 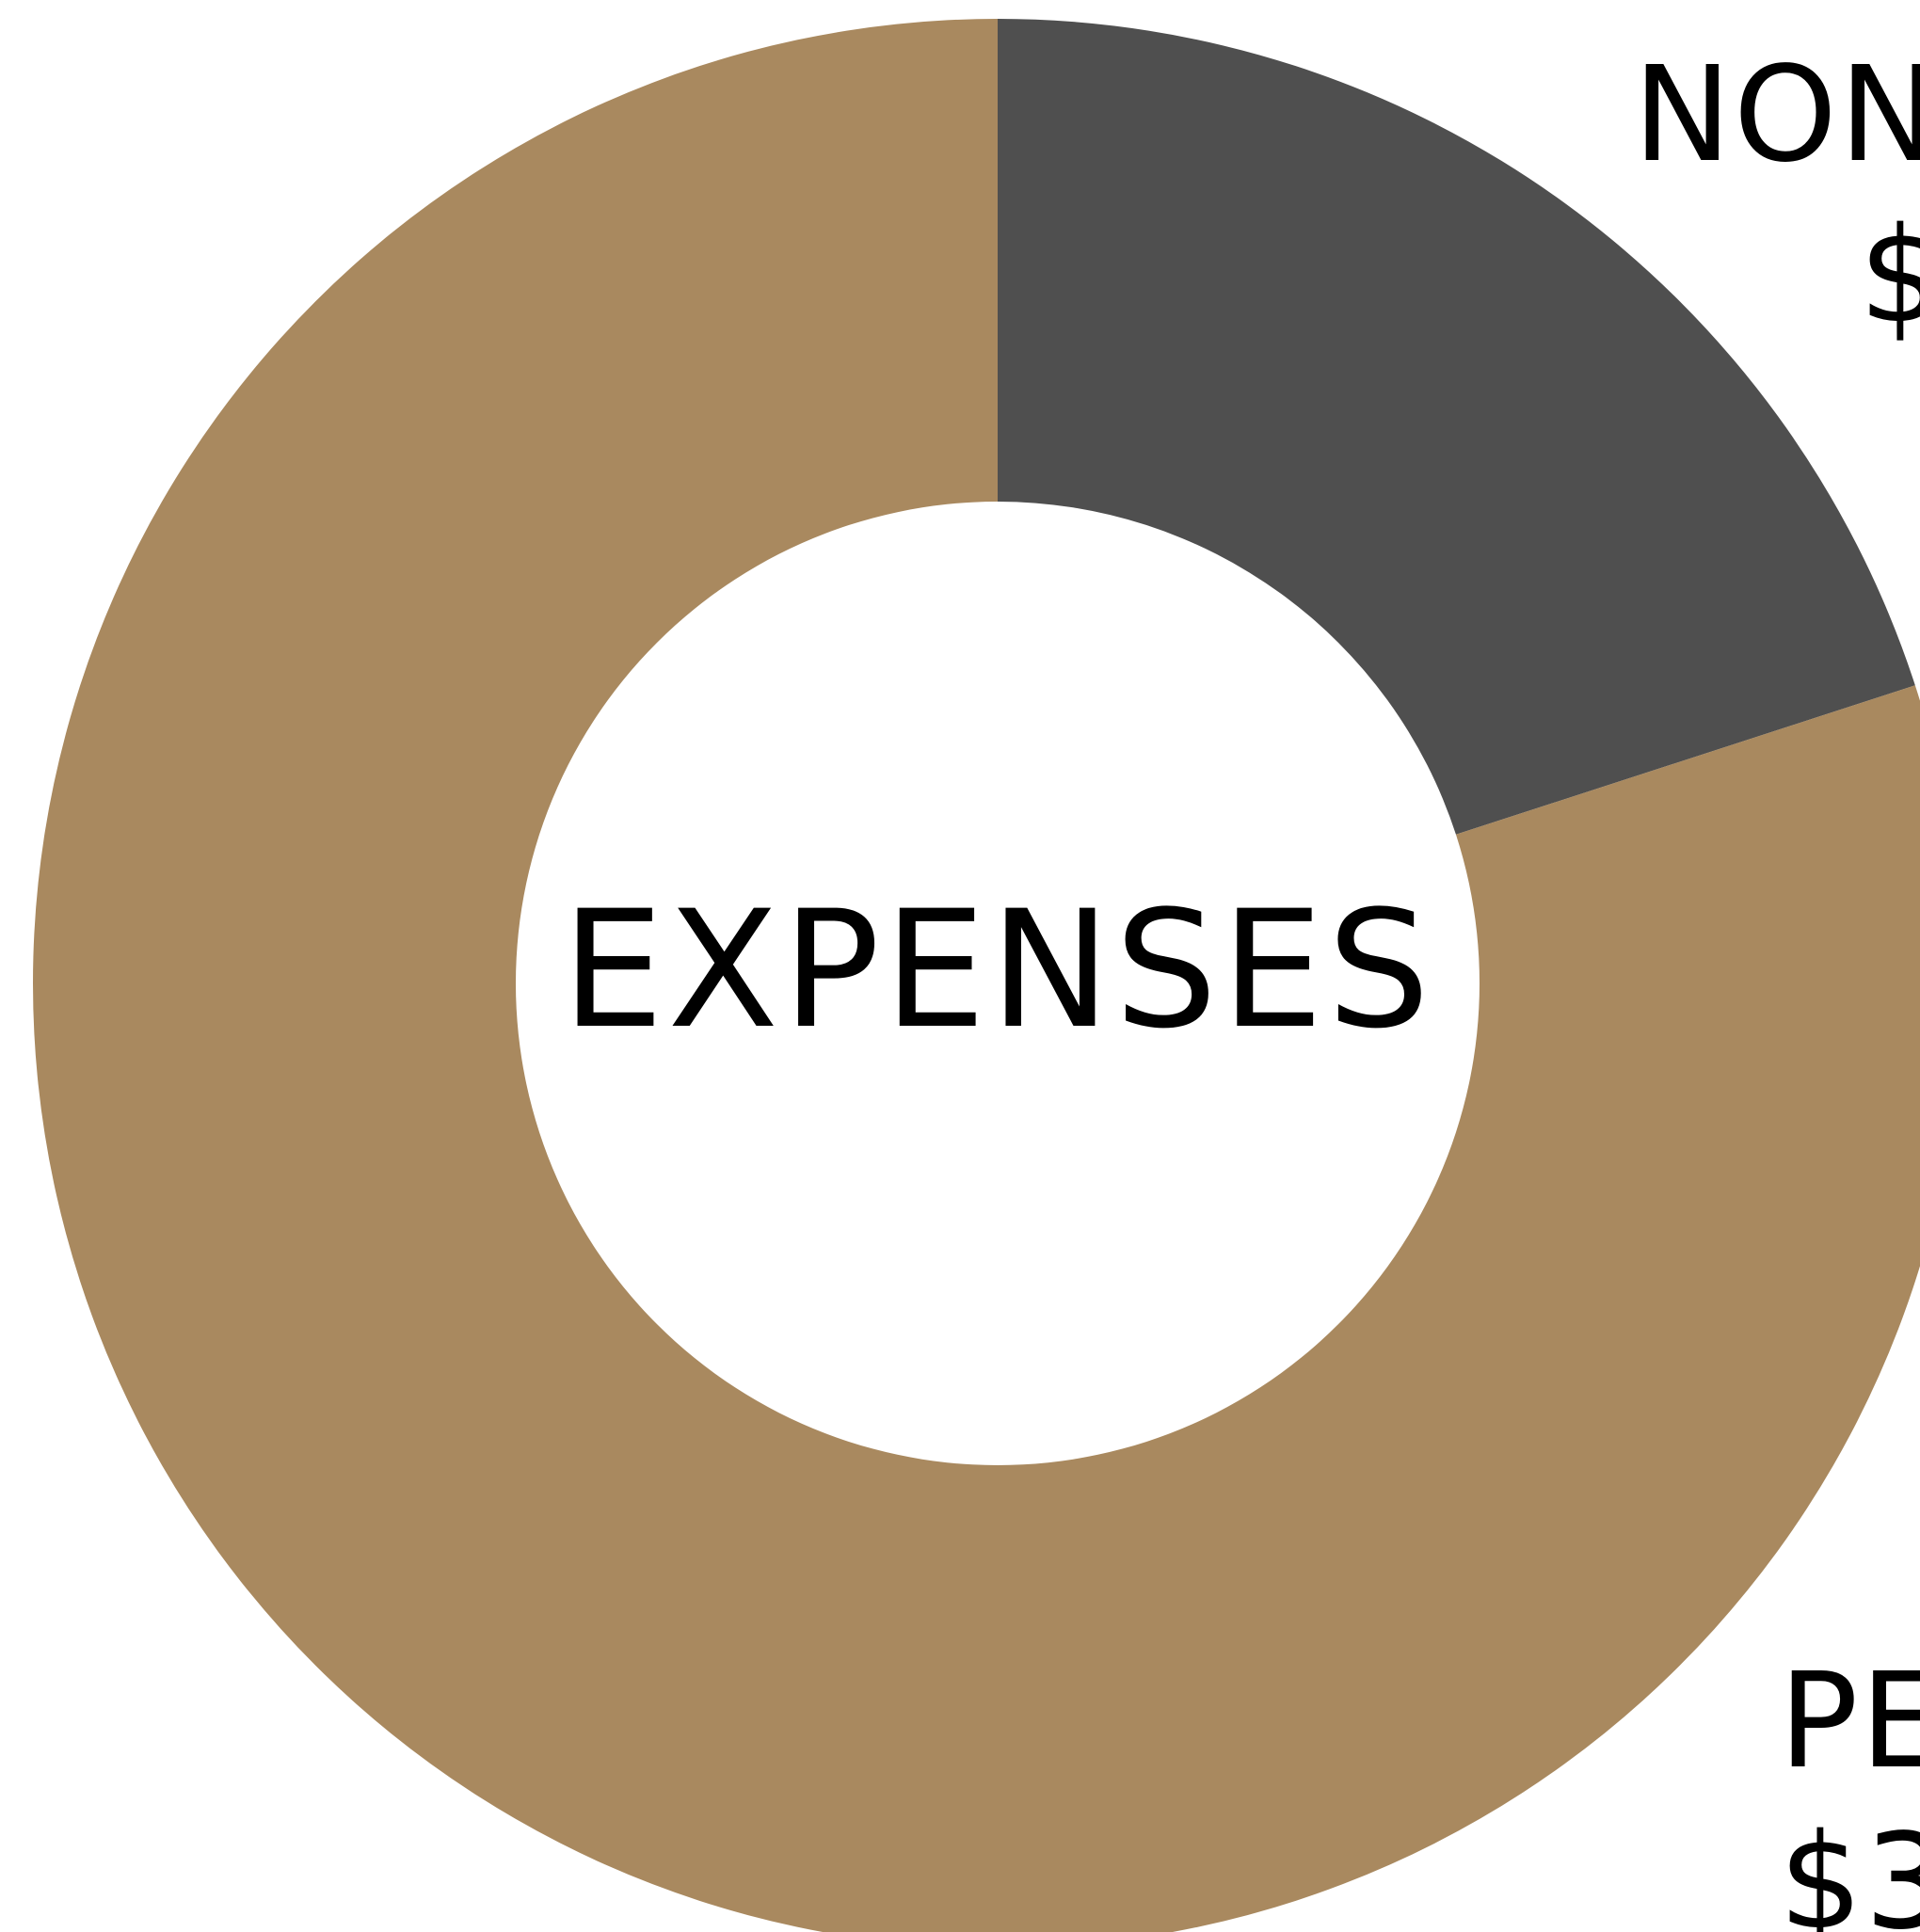 I want to click on slice-label-personnel: PE $3, so click(x=1849, y=1787).